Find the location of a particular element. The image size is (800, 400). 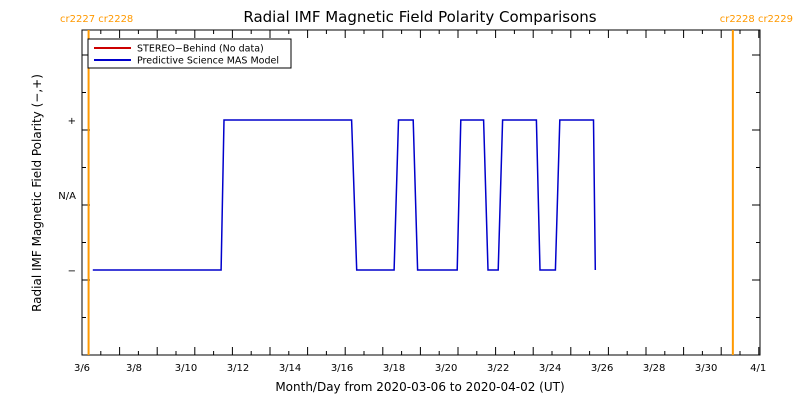

x-tick-label: 3/20 is located at coordinates (446, 368).